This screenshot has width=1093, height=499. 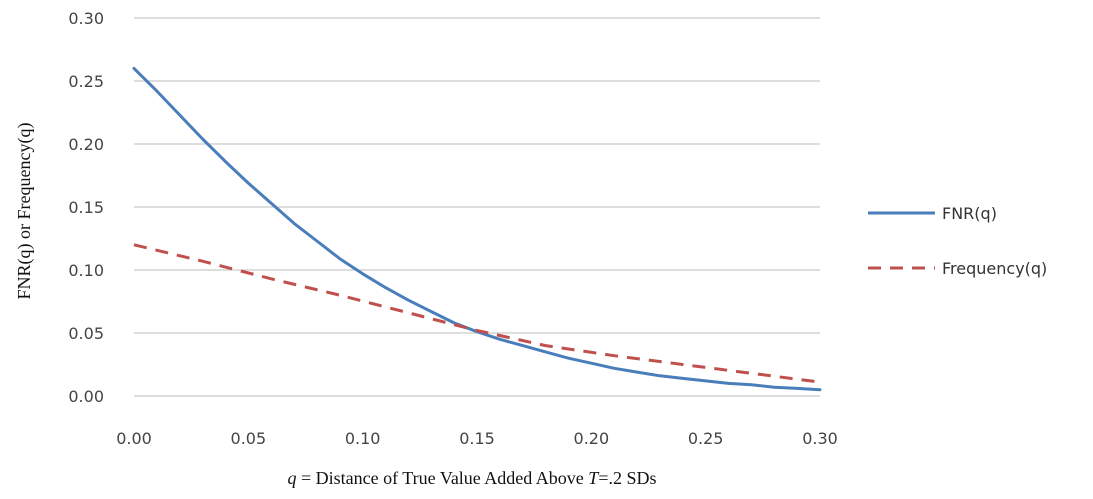 I want to click on y-axis-ticks: 0.00 0.05 0.10 0.15 0.20 0.25 0.30, so click(x=86, y=207).